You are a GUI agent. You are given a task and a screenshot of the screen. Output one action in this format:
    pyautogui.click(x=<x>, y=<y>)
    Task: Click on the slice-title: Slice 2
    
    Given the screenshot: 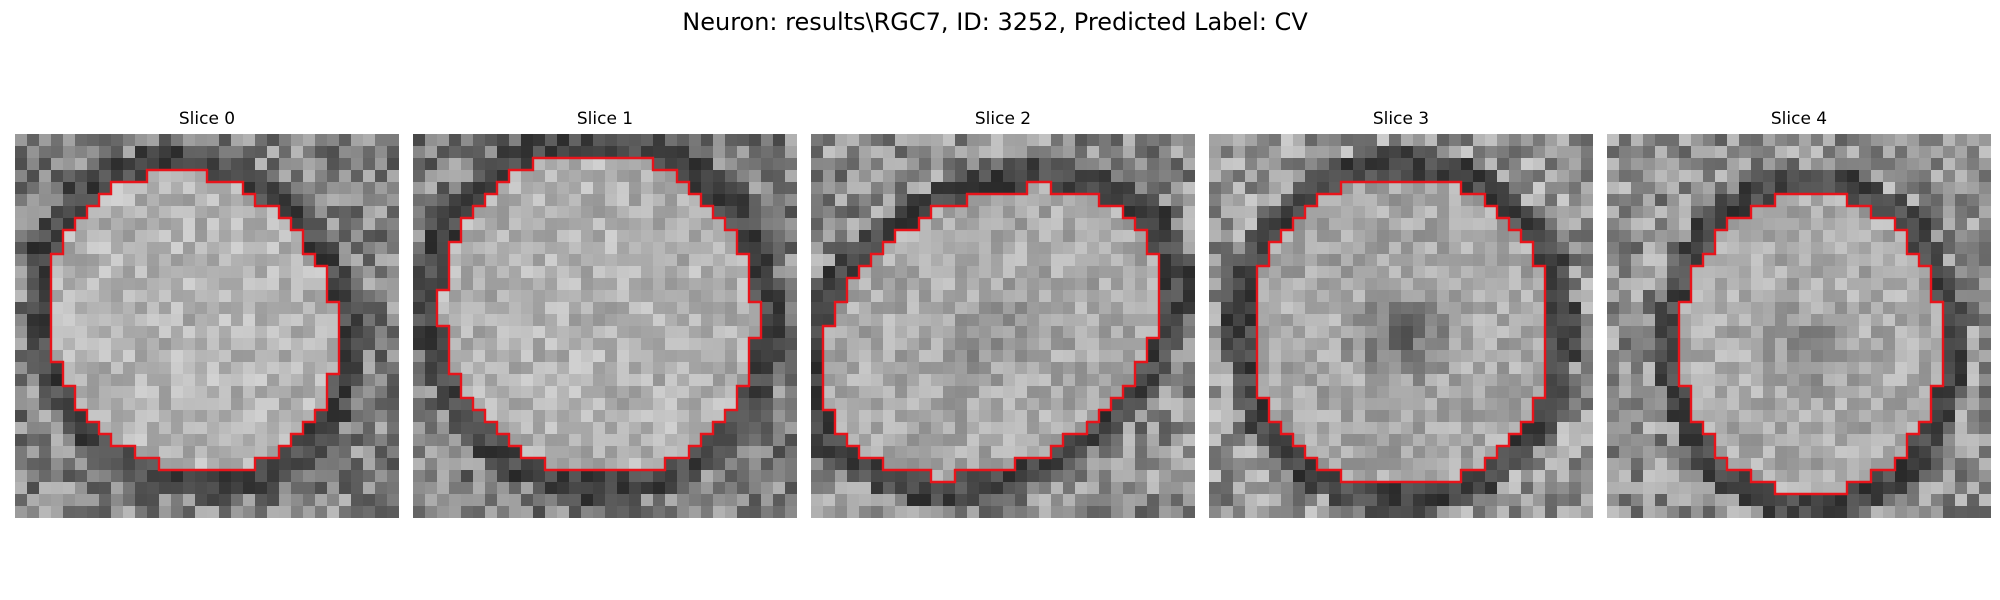 What is the action you would take?
    pyautogui.click(x=1003, y=119)
    